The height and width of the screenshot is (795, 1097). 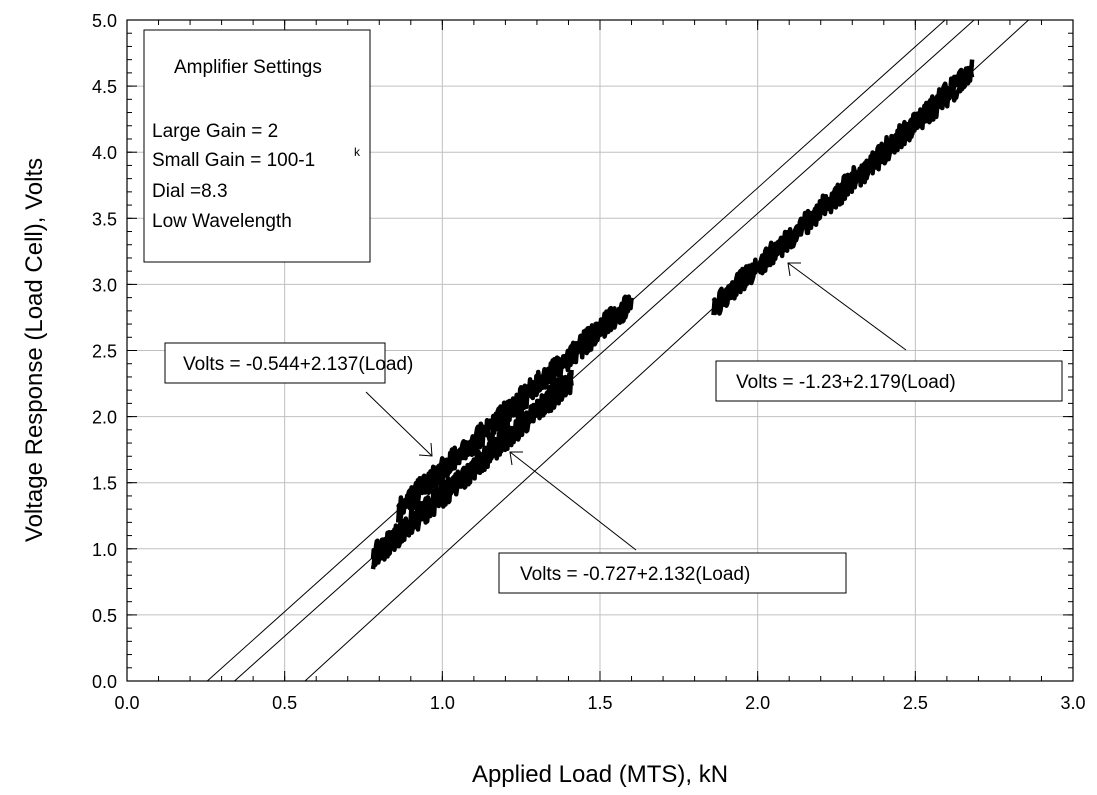 What do you see at coordinates (298, 364) in the screenshot?
I see `label-fit-1-text: Volts = -0.544+2.137(Load)` at bounding box center [298, 364].